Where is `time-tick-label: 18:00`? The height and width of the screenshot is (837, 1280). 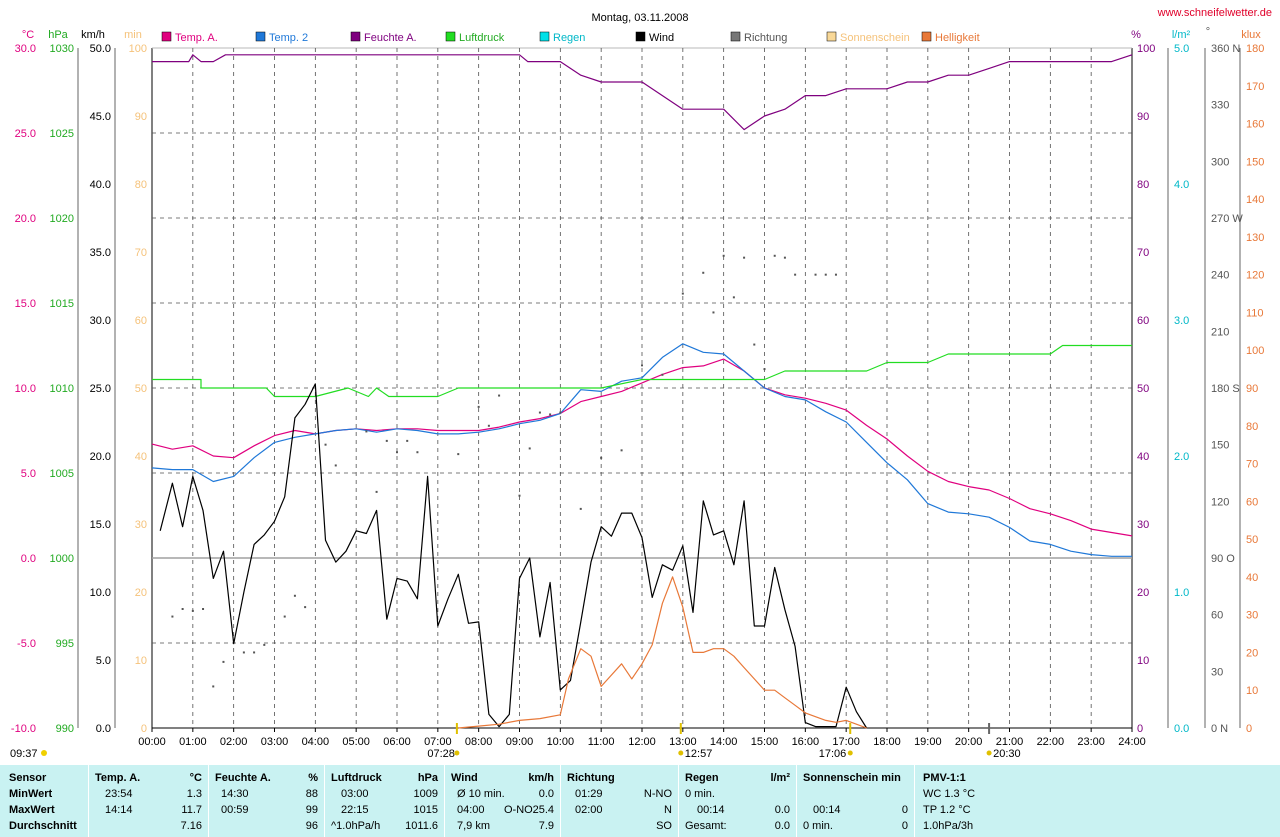 time-tick-label: 18:00 is located at coordinates (887, 742).